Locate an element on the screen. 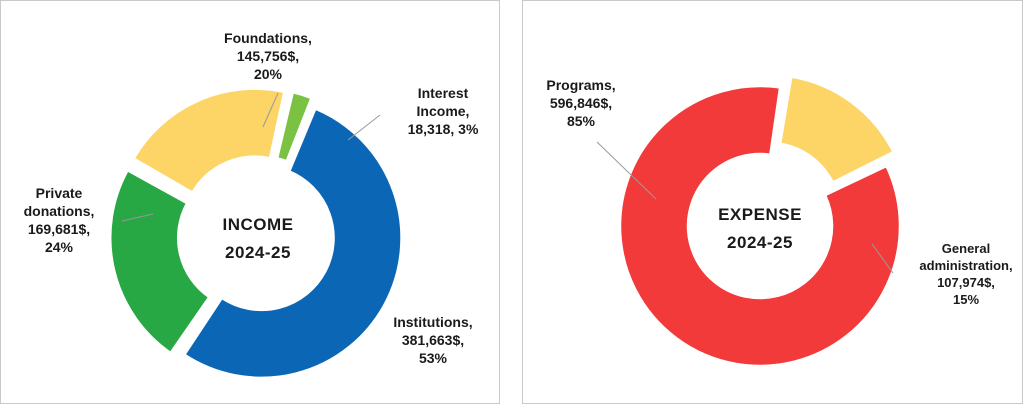  data-label-line: Foundations, is located at coordinates (268, 38).